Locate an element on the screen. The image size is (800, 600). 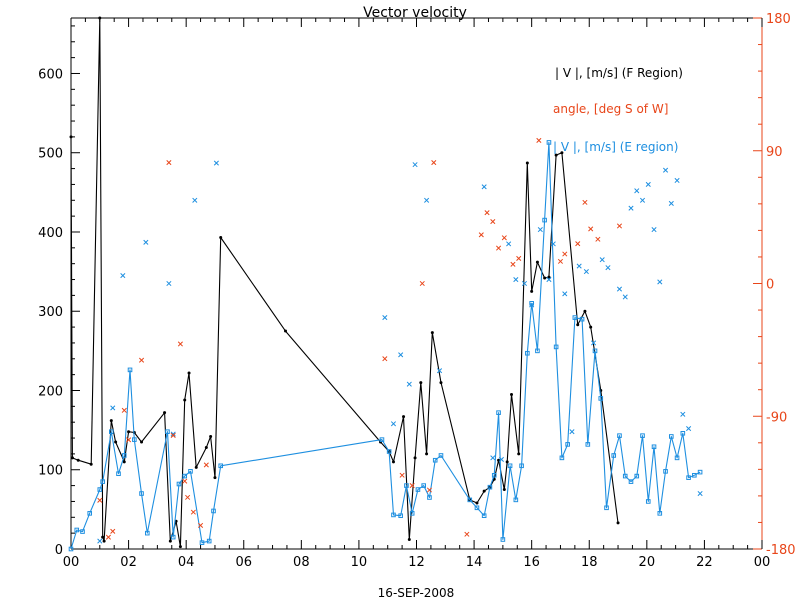
x-tick-label: 18 is located at coordinates (589, 562).